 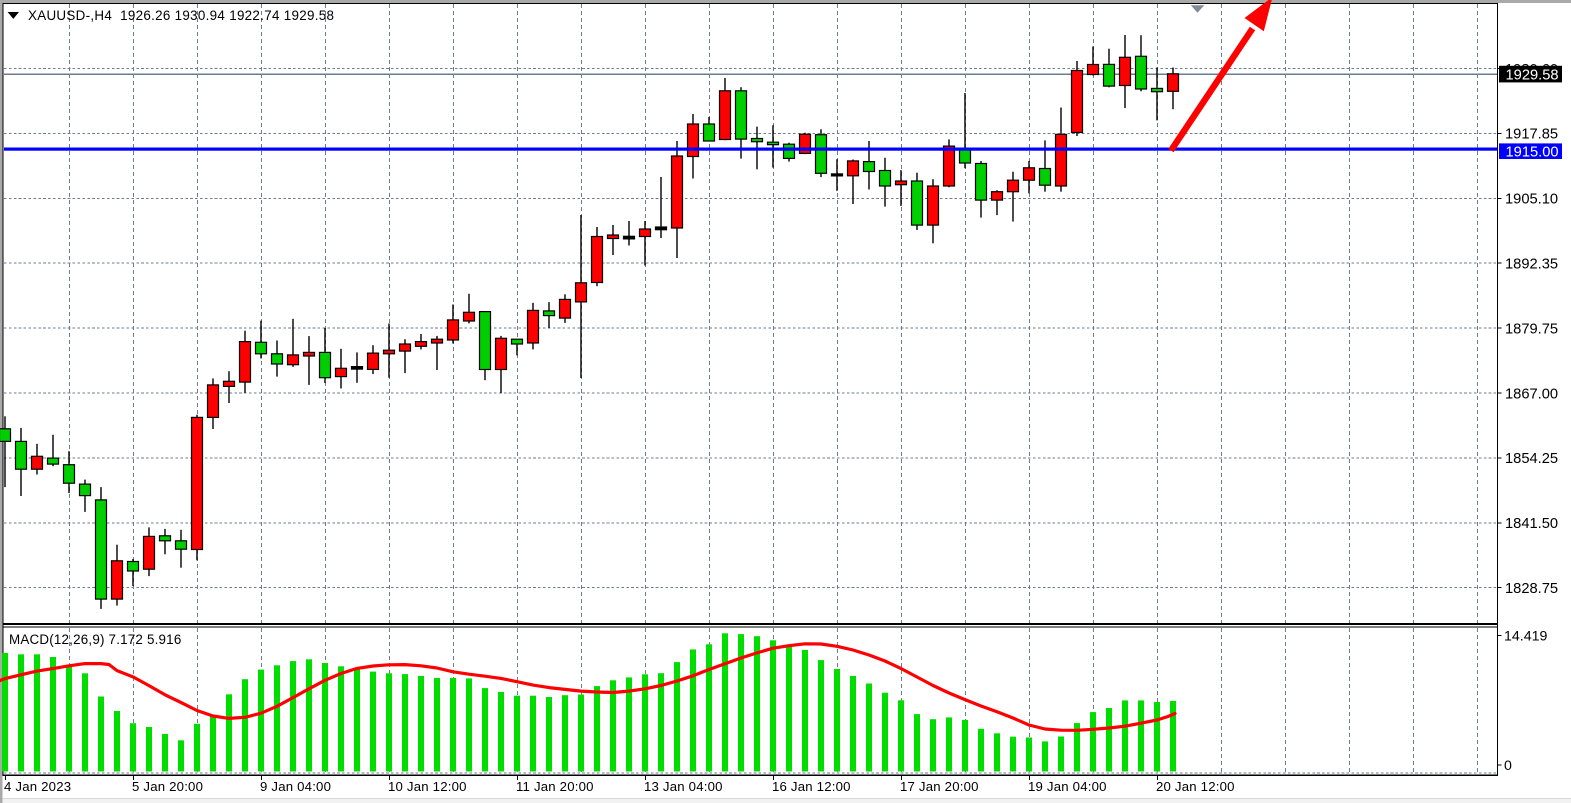 I want to click on svg-text: 13 Jan 04:00, so click(x=683, y=786).